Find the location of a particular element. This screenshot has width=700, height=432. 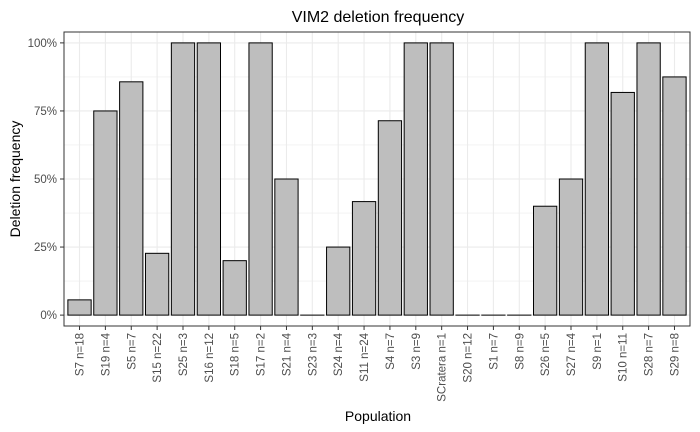

x-tick-label: S24 n=4 is located at coordinates (339, 354).